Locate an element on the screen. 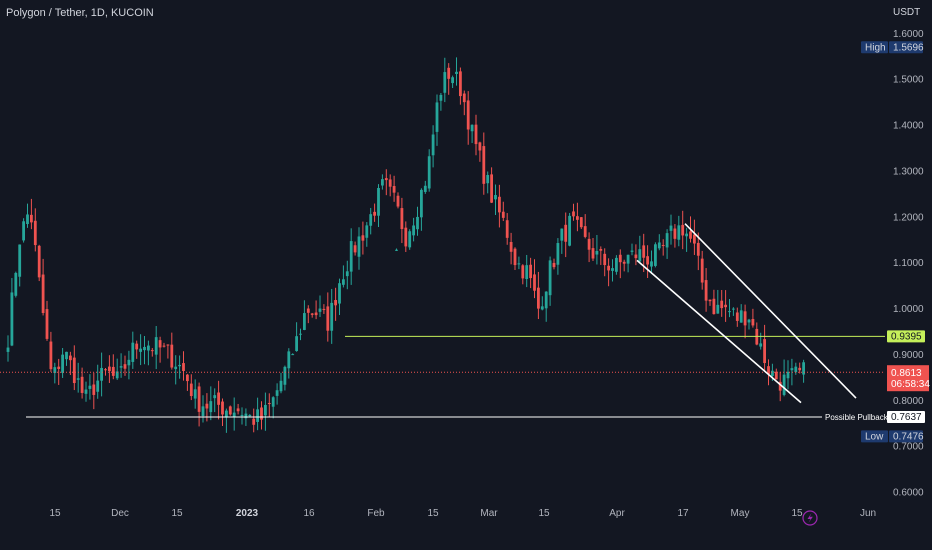 This screenshot has width=932, height=550. high-value-badge-text: 1.5696 is located at coordinates (908, 47).